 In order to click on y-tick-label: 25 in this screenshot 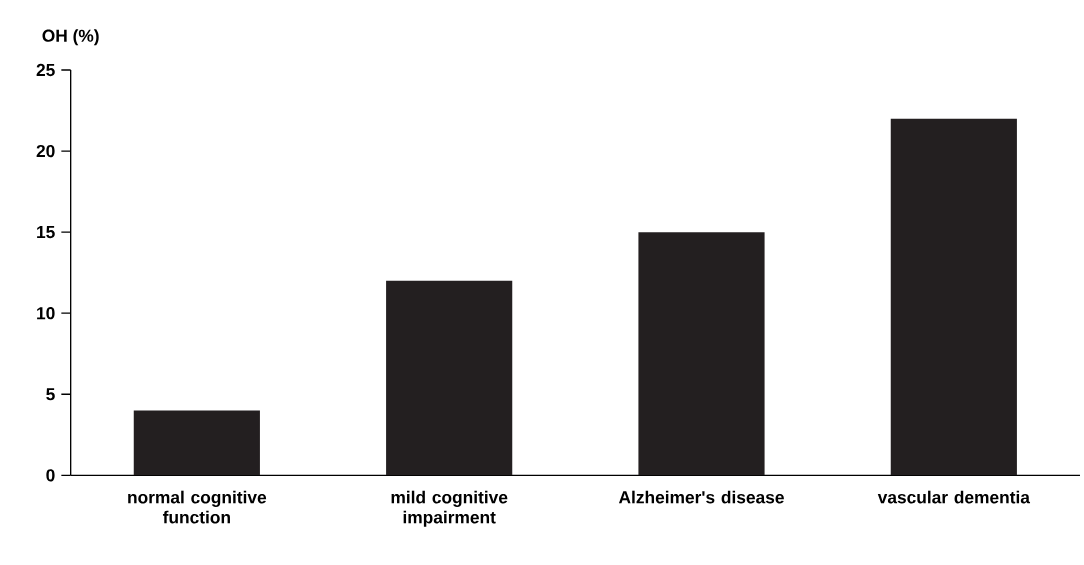, I will do `click(45, 69)`.